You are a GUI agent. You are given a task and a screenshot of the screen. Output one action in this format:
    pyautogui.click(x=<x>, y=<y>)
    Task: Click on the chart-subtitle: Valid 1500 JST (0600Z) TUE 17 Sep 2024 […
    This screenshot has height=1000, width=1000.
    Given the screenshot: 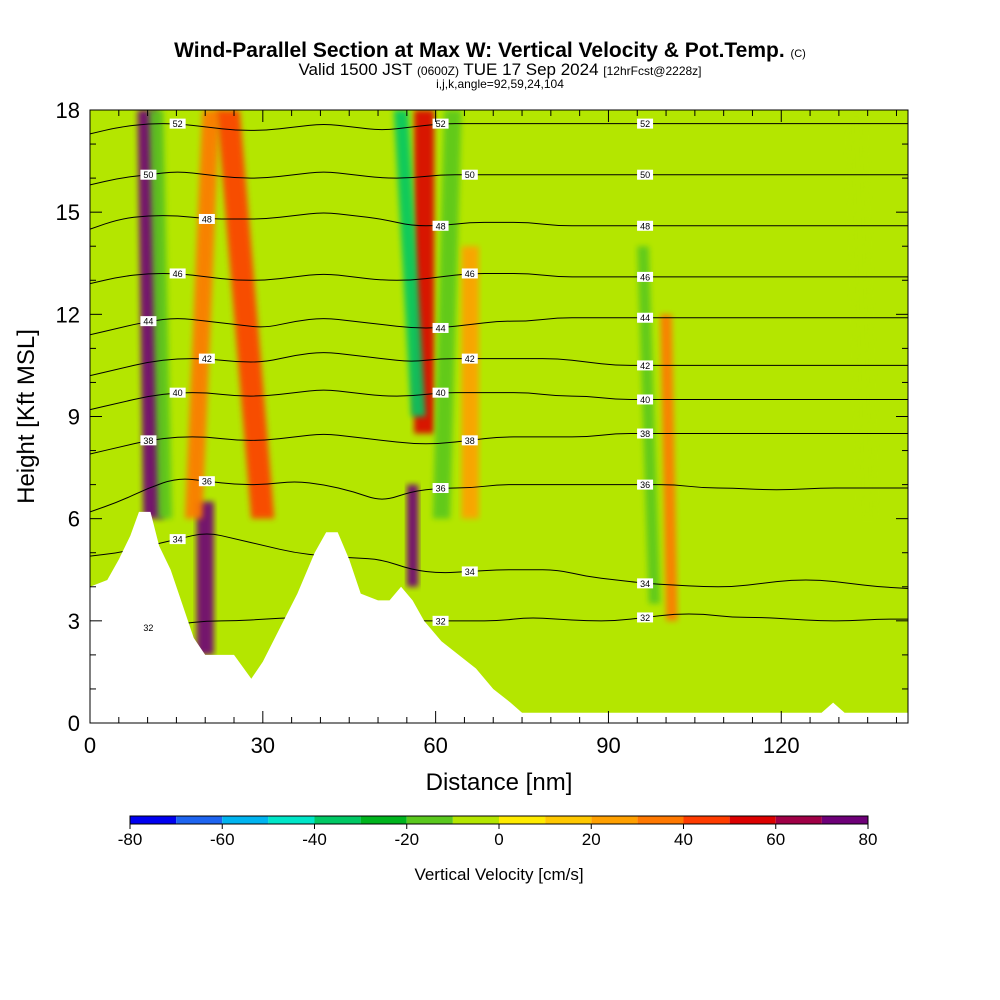 What is the action you would take?
    pyautogui.click(x=499, y=69)
    